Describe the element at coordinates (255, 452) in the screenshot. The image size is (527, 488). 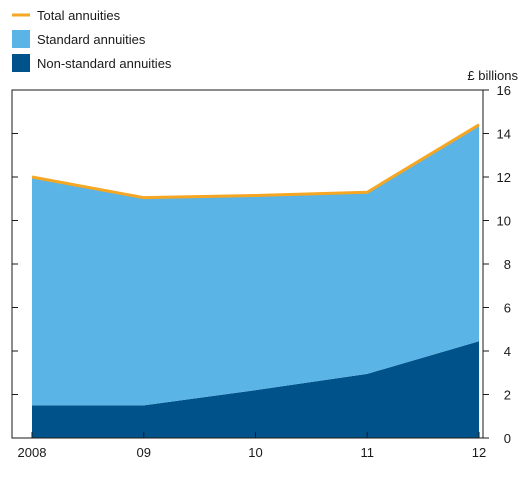
I see `x-tick-label-10: 10` at that location.